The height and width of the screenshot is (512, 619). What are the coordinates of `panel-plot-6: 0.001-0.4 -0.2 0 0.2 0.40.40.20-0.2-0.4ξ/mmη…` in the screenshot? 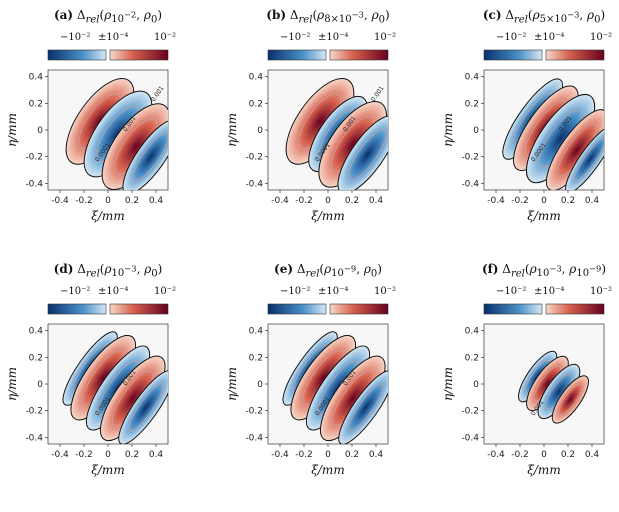 It's located at (523, 390).